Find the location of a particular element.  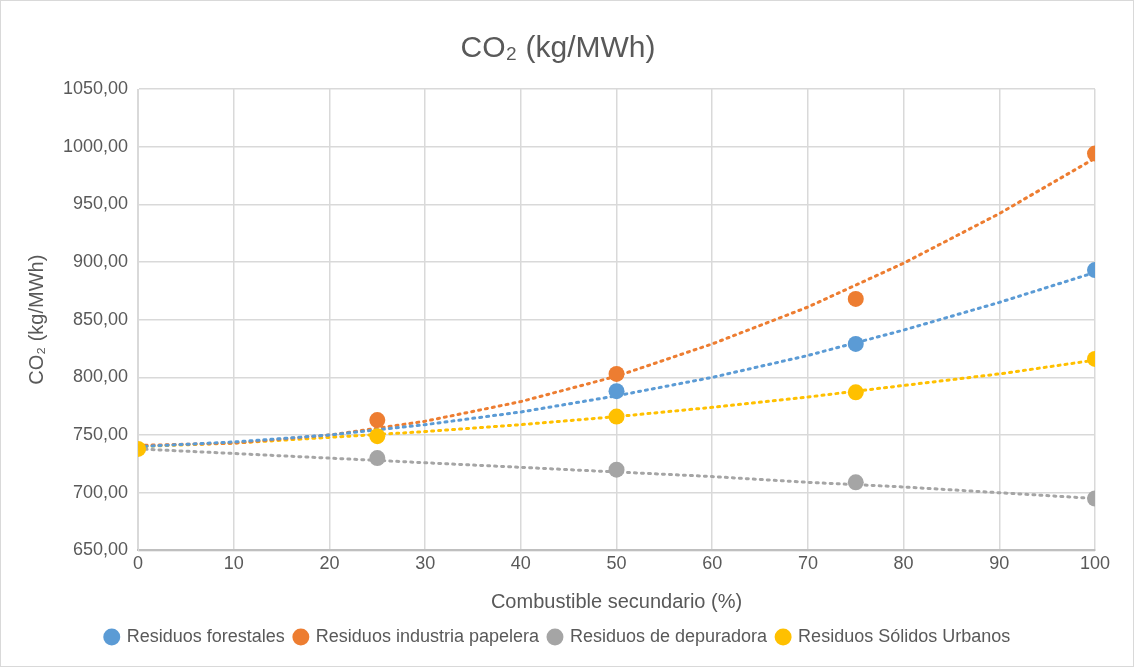

x-tick-label: 60 is located at coordinates (712, 563).